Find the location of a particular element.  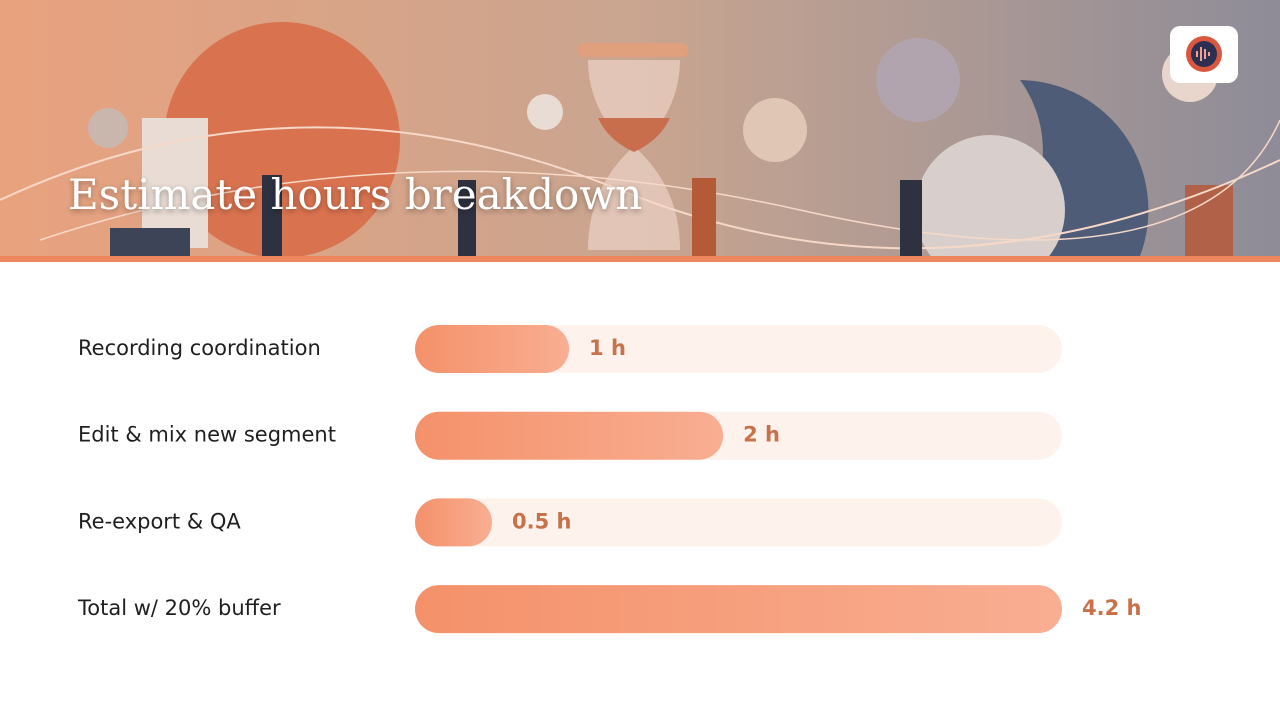

category-label: Edit & mix new segment is located at coordinates (207, 435).